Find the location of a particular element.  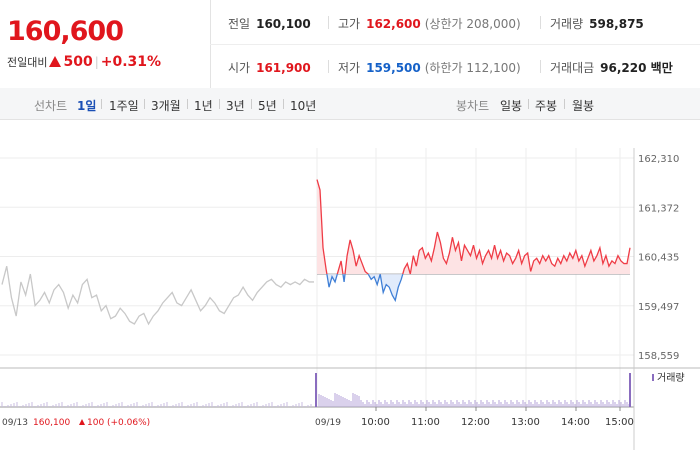

tab-candle-daily: 일봉 is located at coordinates (511, 106).